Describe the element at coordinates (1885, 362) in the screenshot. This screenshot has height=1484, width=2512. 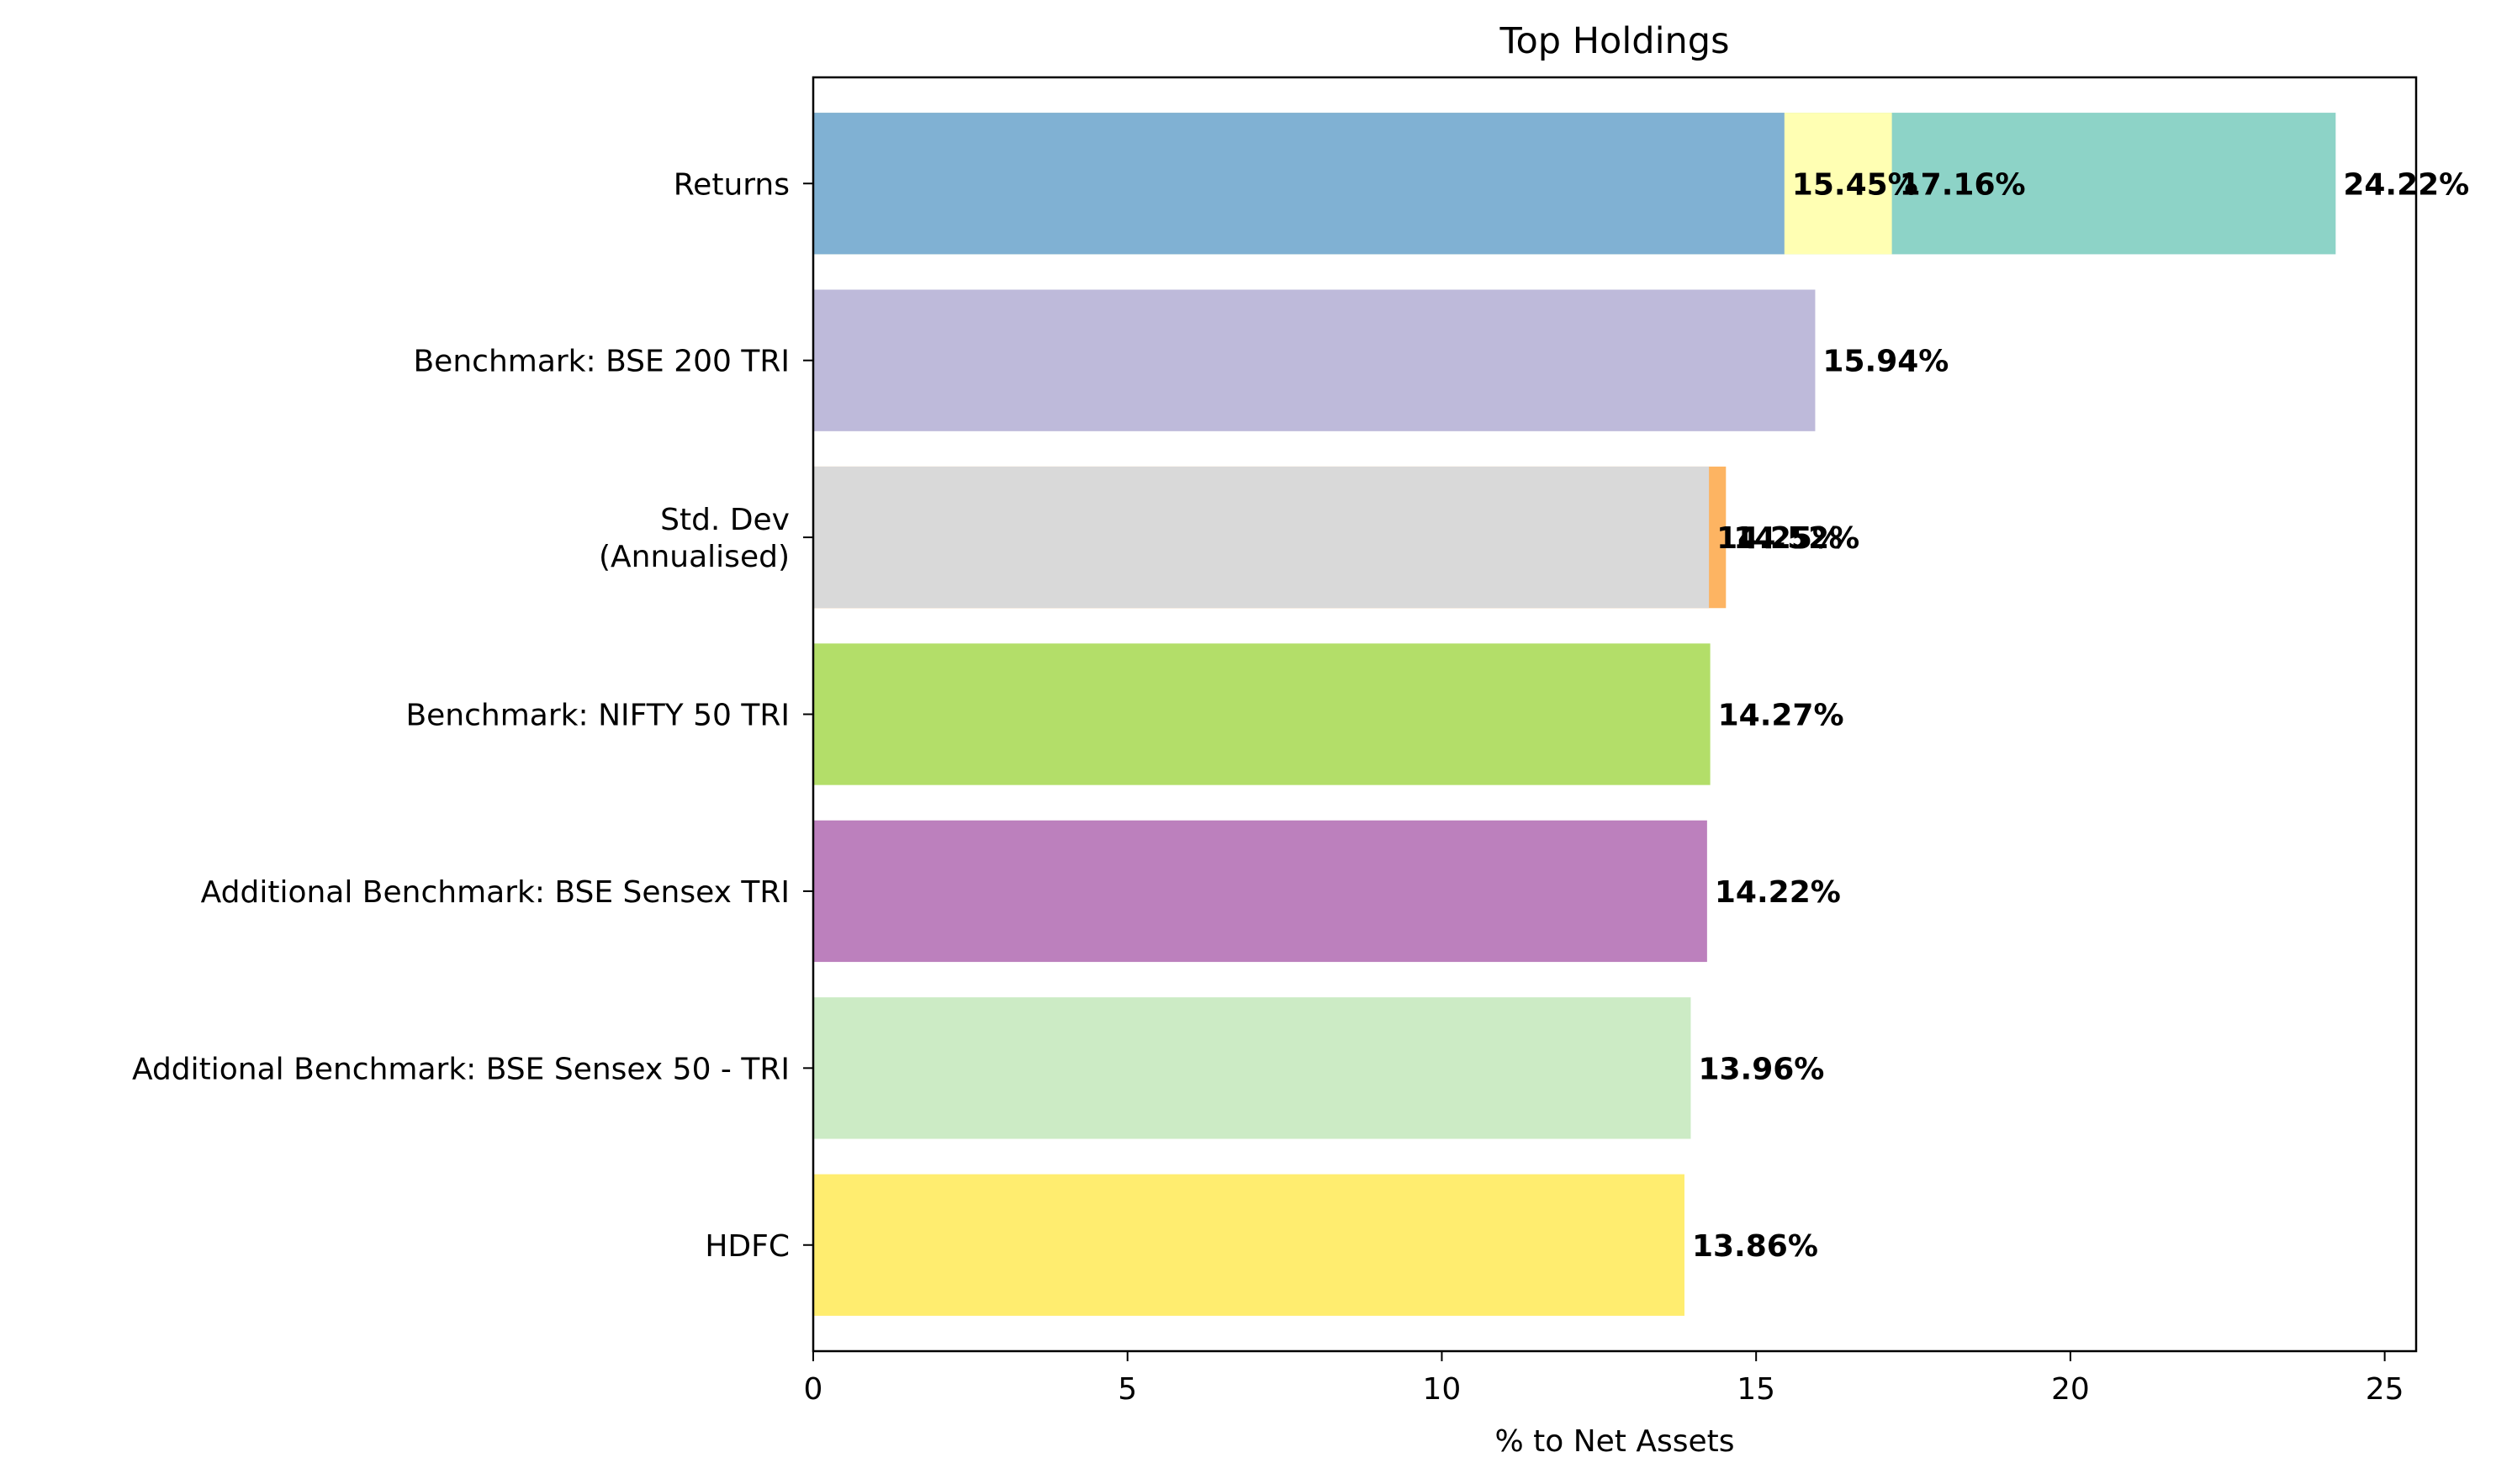
I see `data-label-benchmark-bse-200-tri-3: 15.94%` at that location.